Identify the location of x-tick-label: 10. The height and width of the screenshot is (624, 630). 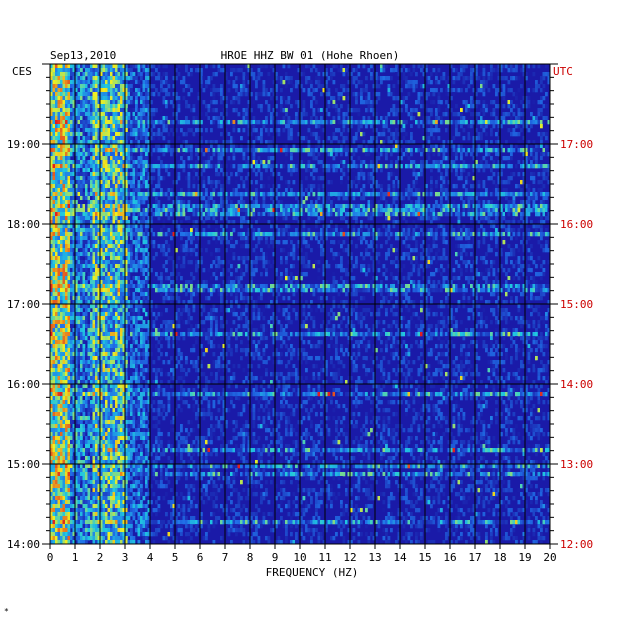
(299, 557).